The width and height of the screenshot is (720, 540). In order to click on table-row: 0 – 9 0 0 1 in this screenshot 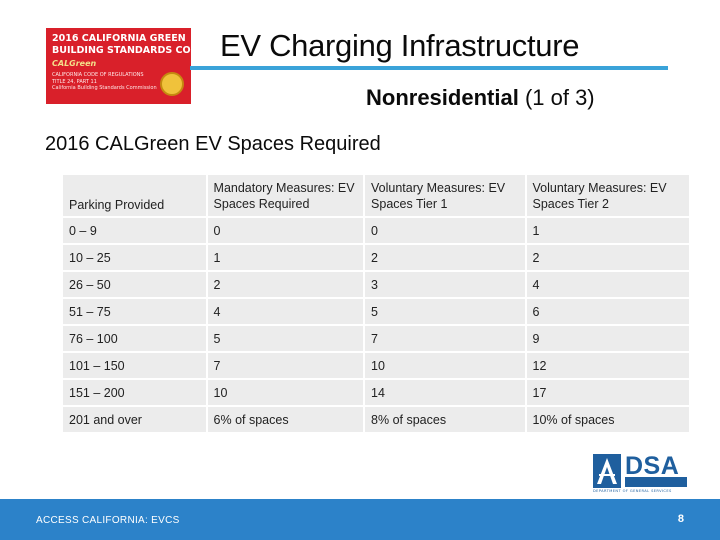, I will do `click(376, 230)`.